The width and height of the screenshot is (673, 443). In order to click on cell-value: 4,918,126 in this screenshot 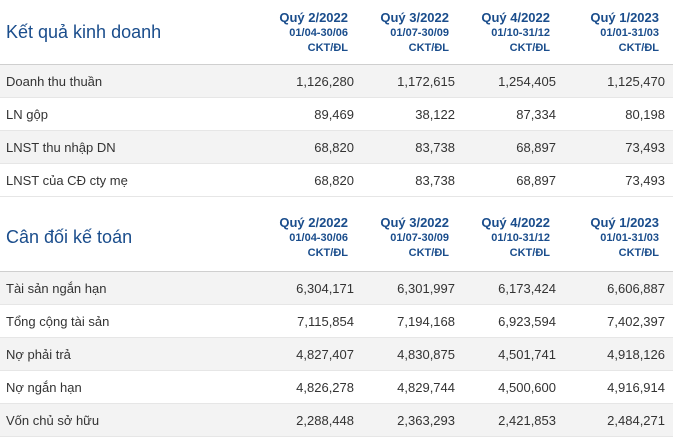, I will do `click(636, 354)`.